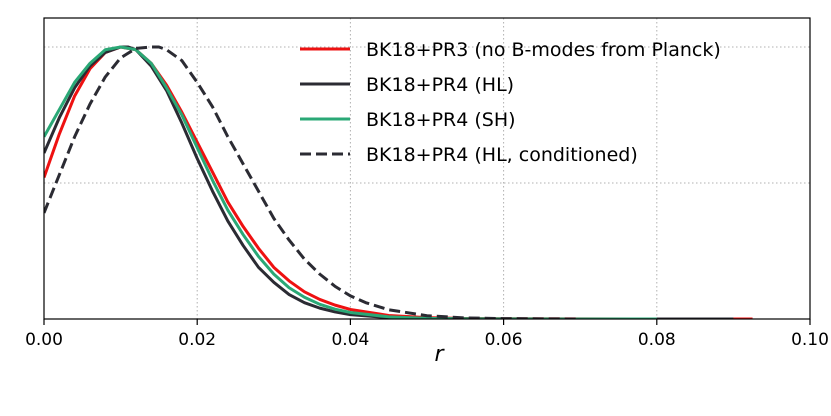  Describe the element at coordinates (350, 340) in the screenshot. I see `x-tick-label: 0.04` at that location.